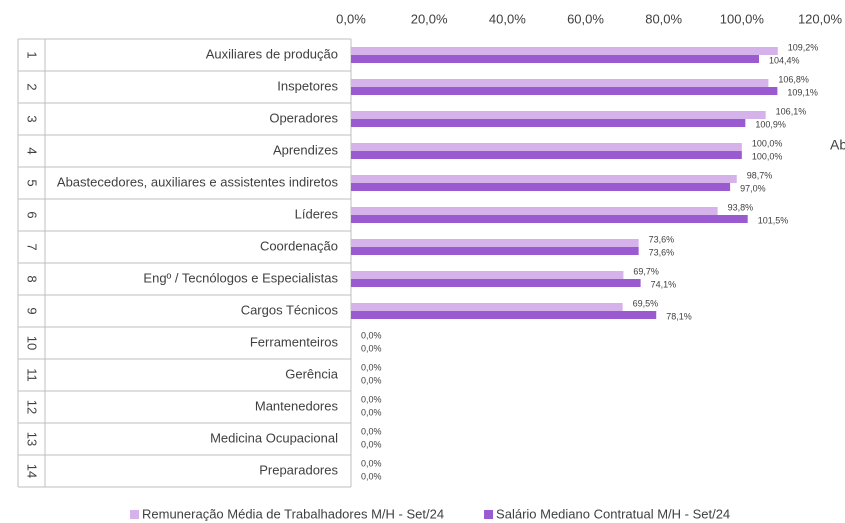 The height and width of the screenshot is (523, 845). What do you see at coordinates (802, 92) in the screenshot?
I see `value-label: 109,1%` at bounding box center [802, 92].